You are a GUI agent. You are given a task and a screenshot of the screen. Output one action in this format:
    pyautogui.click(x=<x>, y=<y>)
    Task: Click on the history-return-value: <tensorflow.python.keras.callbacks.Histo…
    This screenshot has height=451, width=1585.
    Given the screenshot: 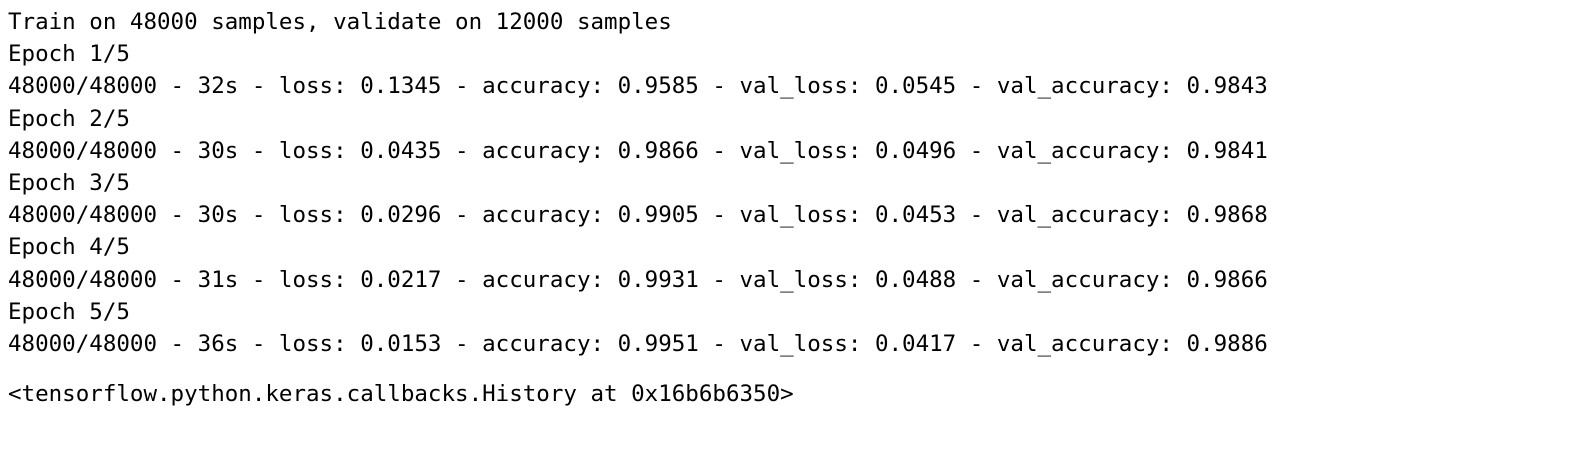 What is the action you would take?
    pyautogui.click(x=401, y=394)
    